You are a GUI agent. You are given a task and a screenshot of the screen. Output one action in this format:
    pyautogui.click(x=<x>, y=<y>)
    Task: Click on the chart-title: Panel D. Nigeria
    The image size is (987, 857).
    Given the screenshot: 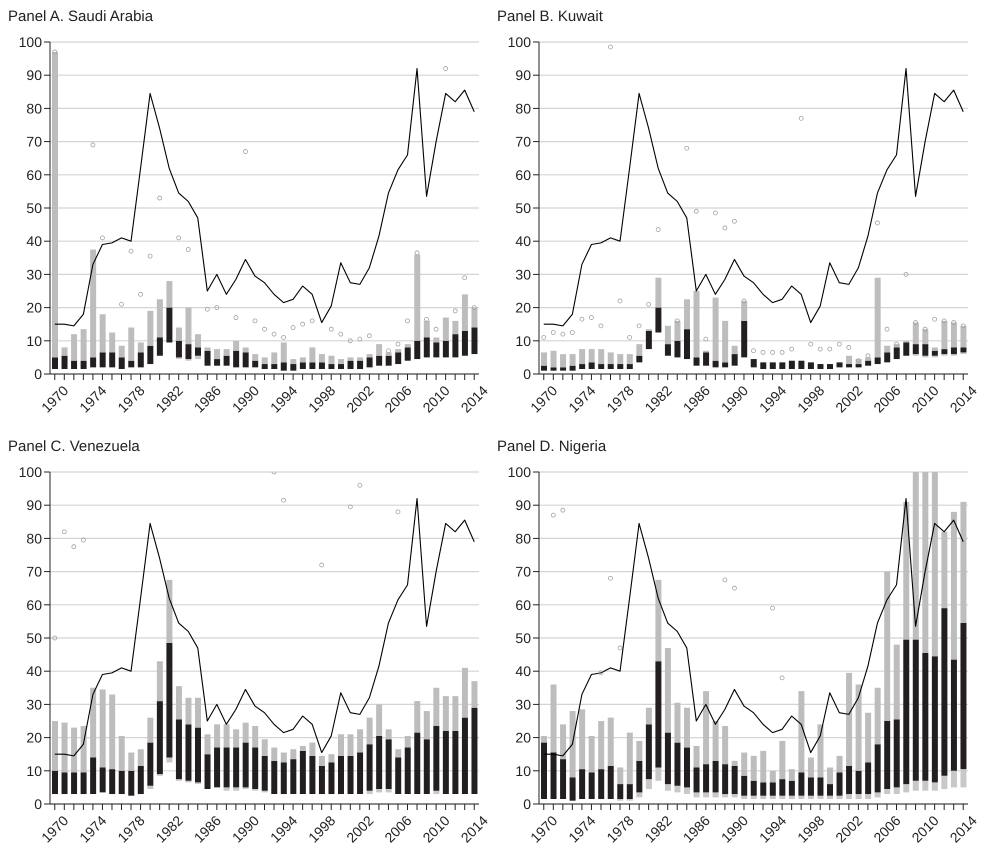 What is the action you would take?
    pyautogui.click(x=552, y=447)
    